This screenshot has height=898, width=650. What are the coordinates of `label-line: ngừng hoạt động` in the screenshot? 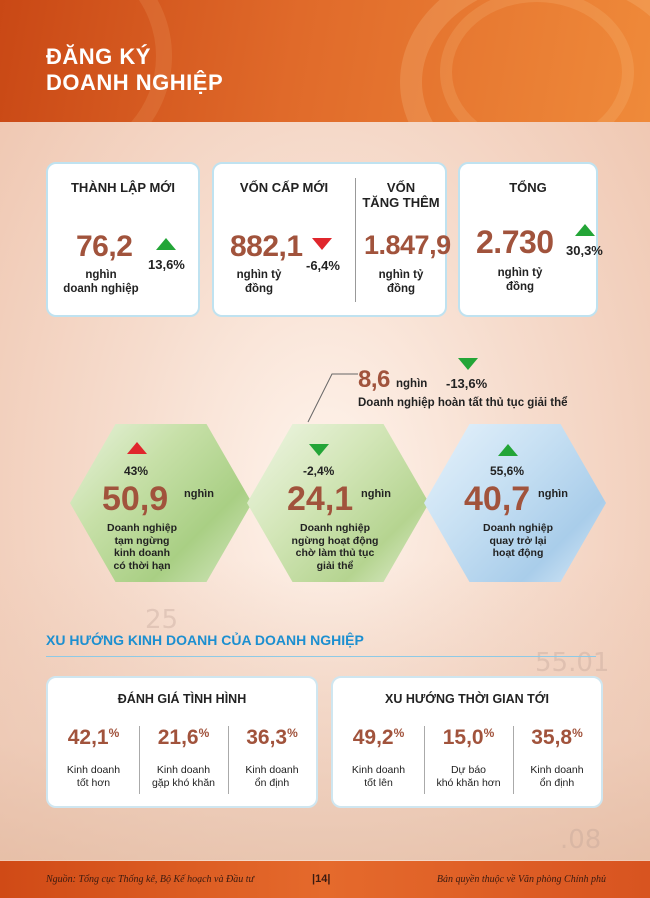 It's located at (335, 540).